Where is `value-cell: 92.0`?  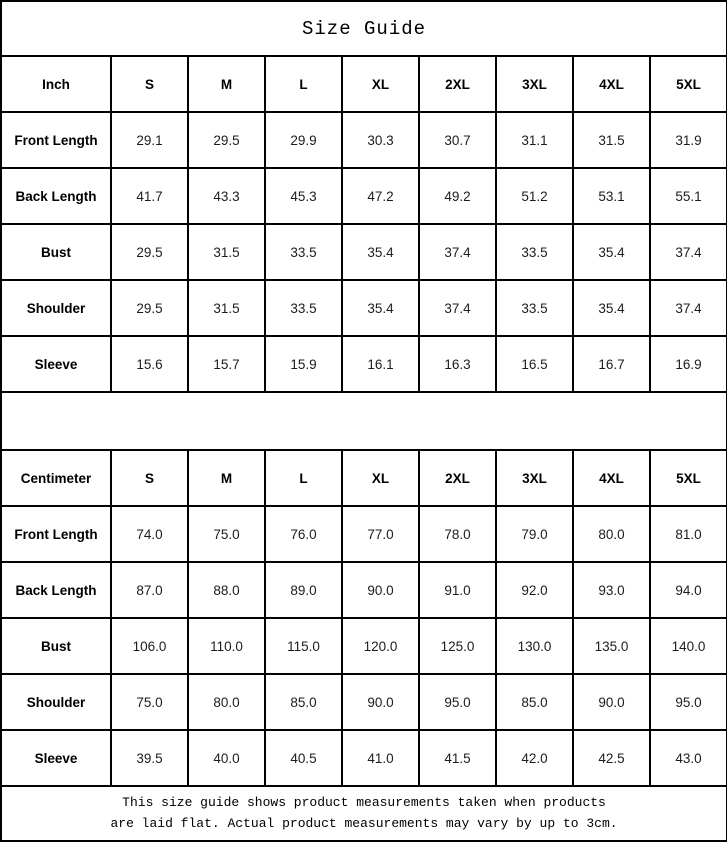 value-cell: 92.0 is located at coordinates (534, 590).